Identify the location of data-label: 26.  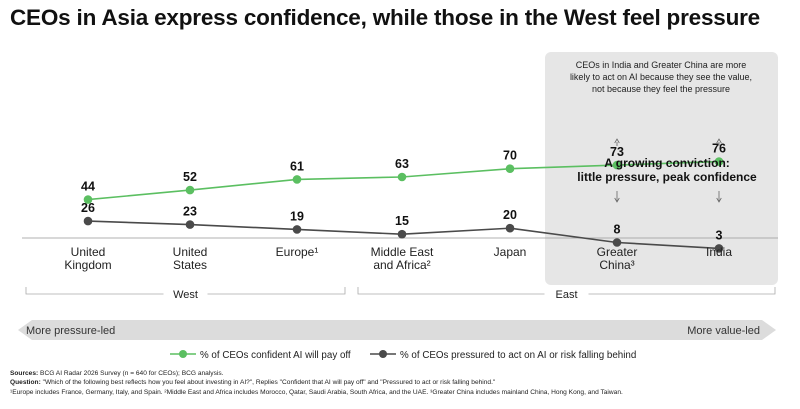
(88, 208).